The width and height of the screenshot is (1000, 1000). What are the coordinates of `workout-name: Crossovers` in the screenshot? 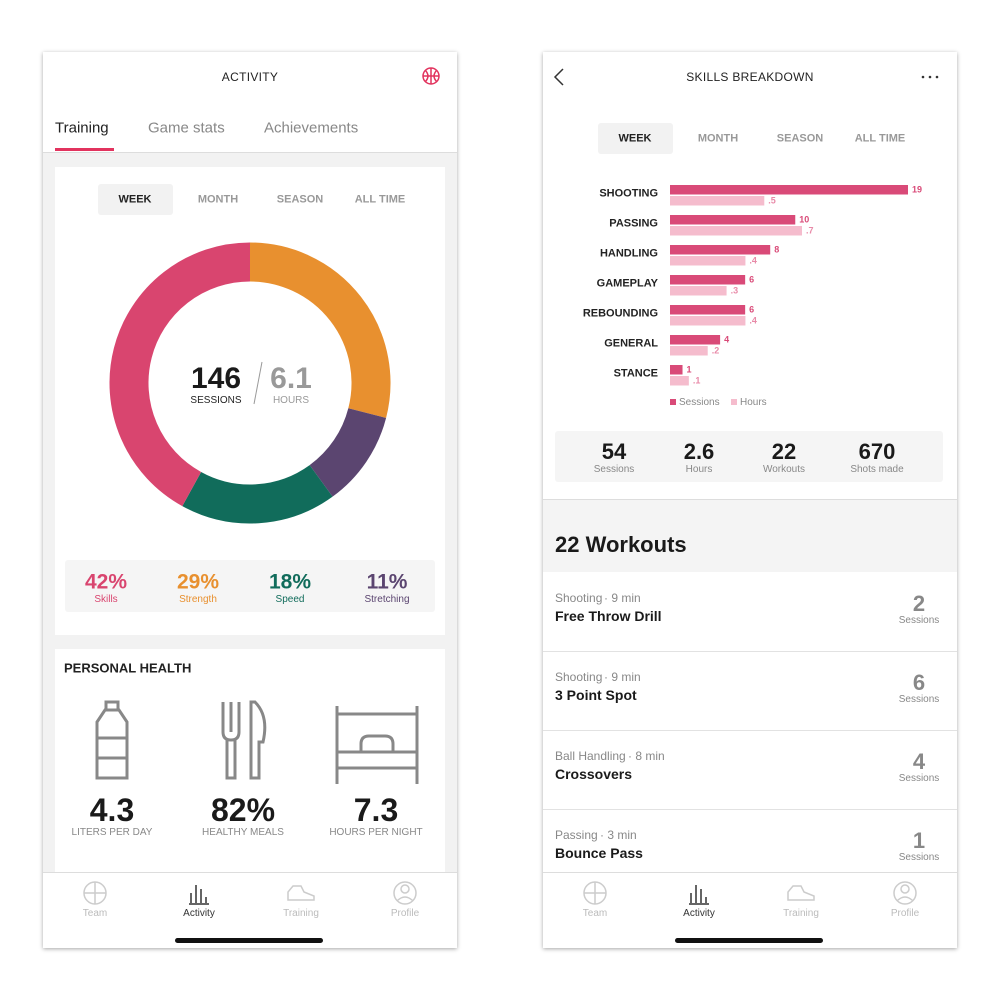 It's located at (594, 774).